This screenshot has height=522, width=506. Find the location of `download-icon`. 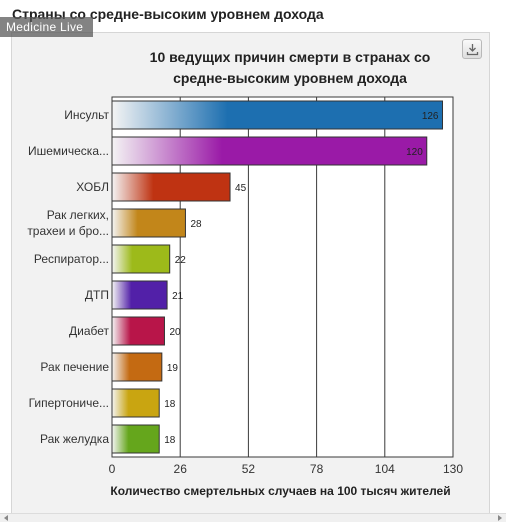

download-icon is located at coordinates (472, 50).